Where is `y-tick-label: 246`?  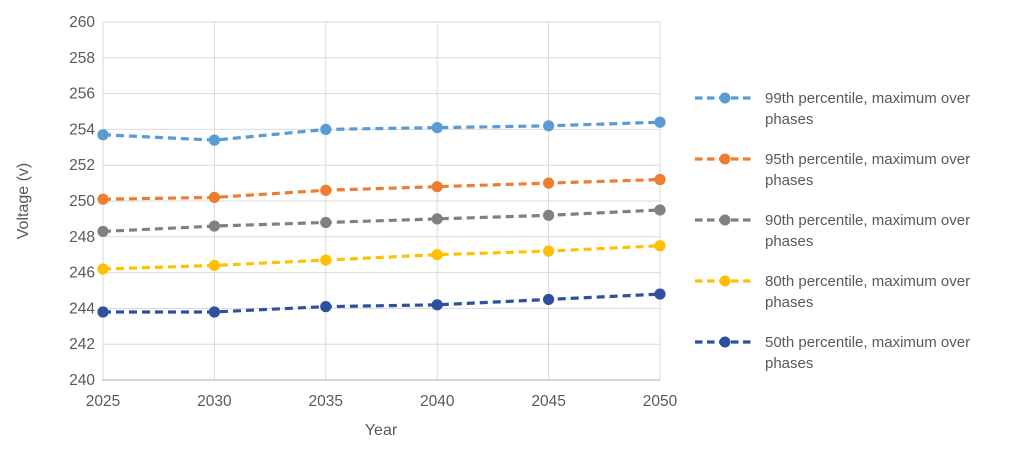 y-tick-label: 246 is located at coordinates (82, 273).